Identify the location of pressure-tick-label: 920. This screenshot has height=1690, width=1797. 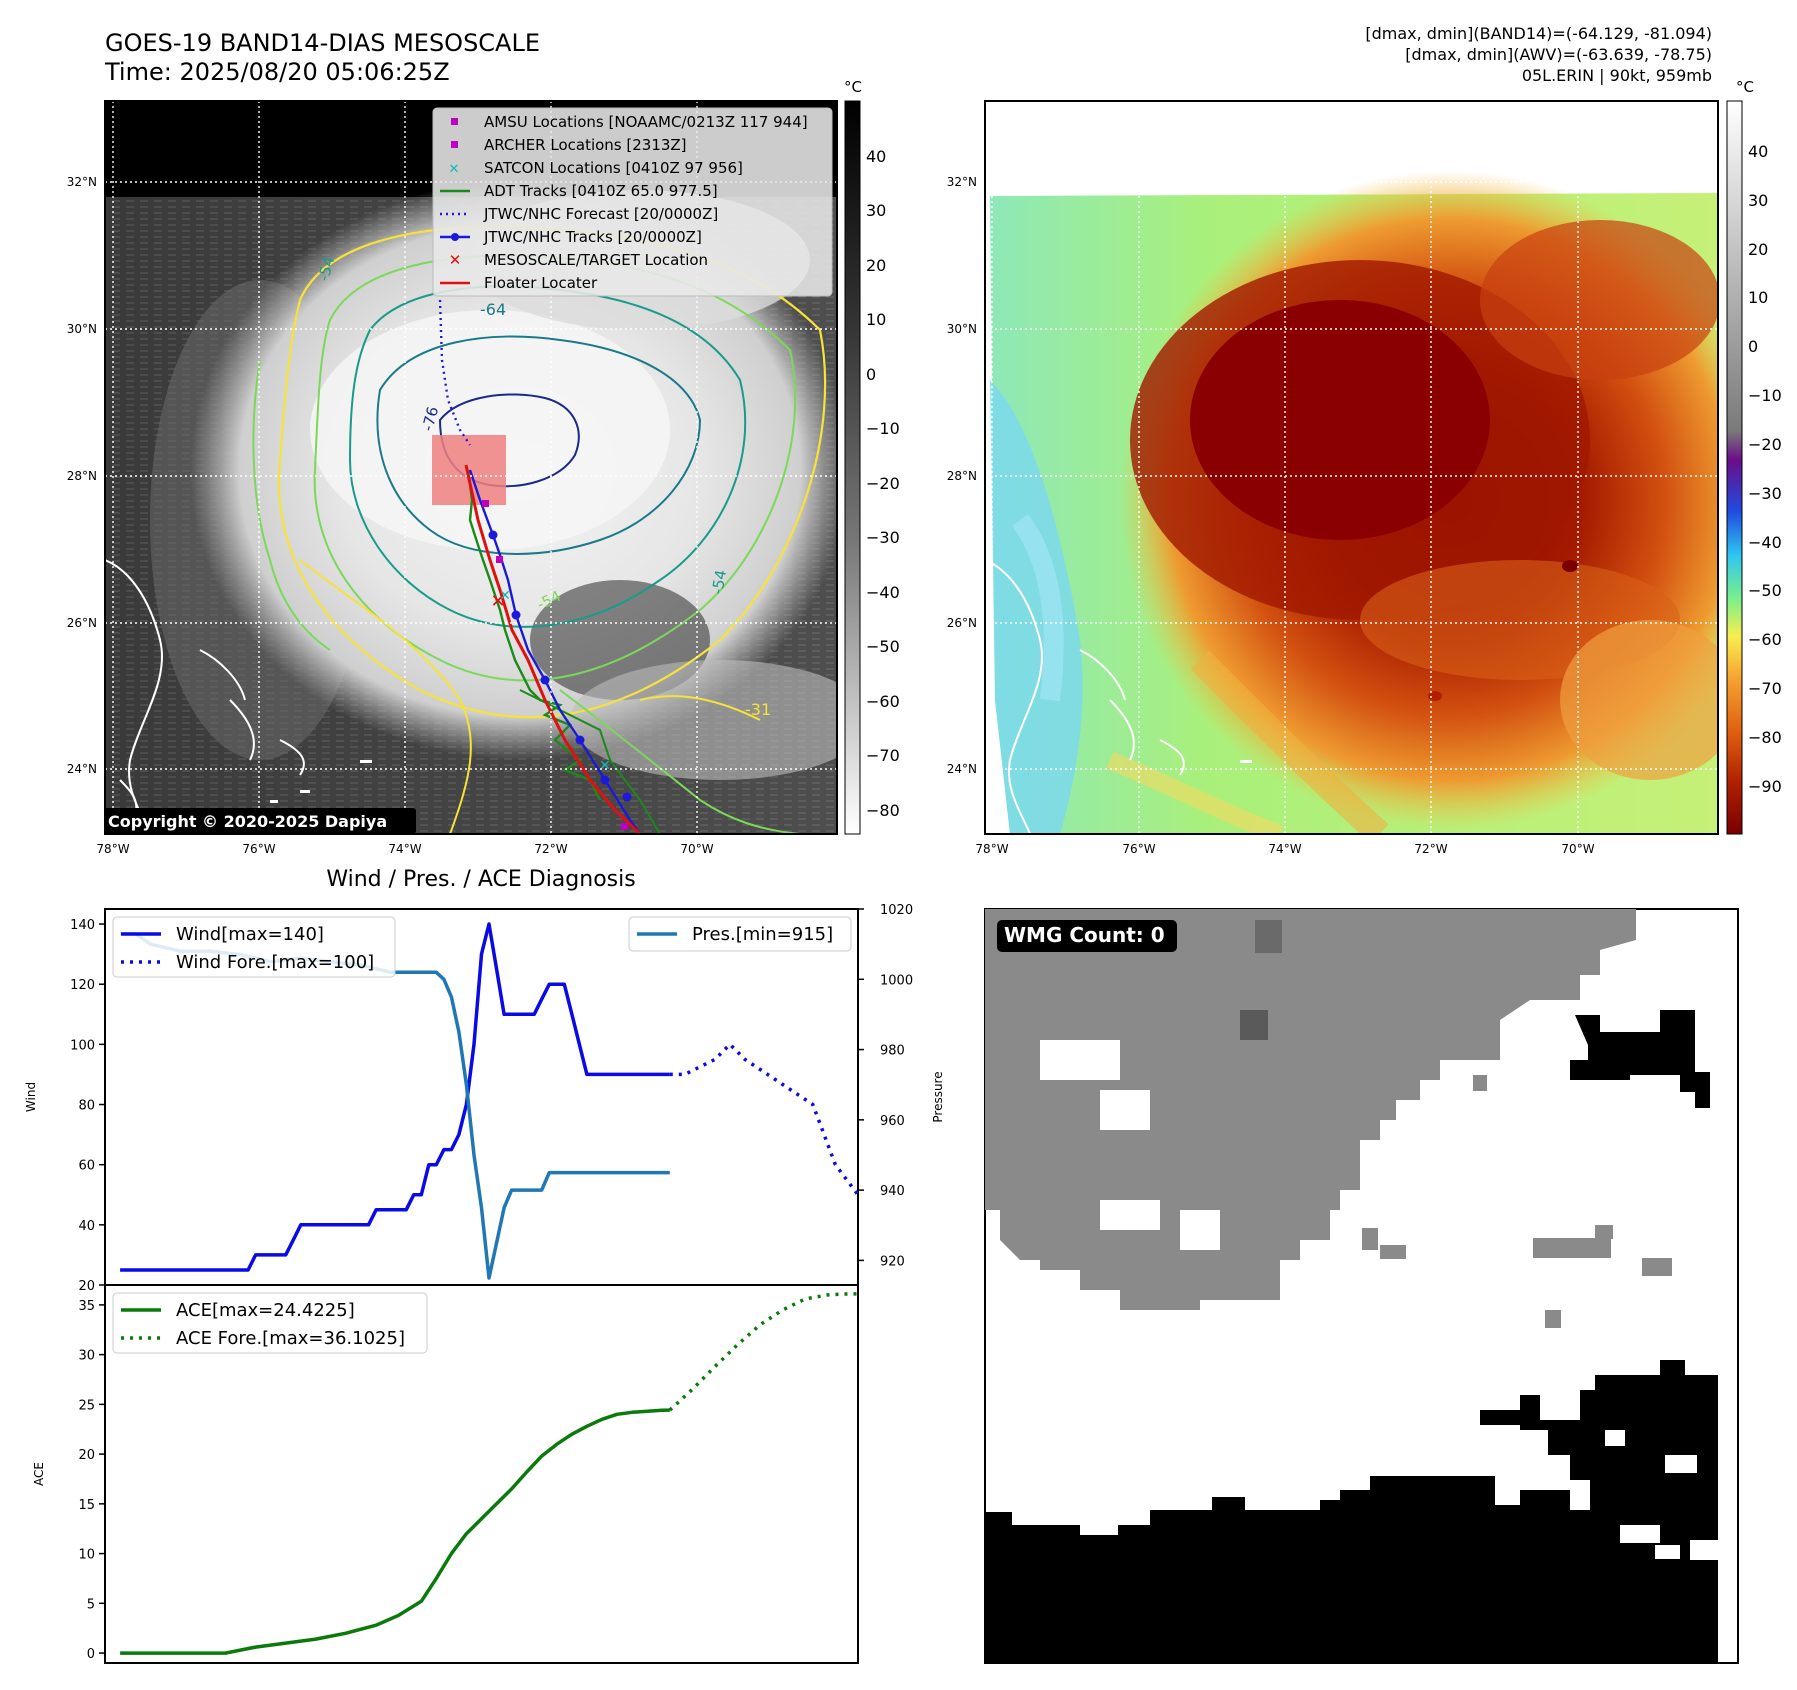
(892, 1261).